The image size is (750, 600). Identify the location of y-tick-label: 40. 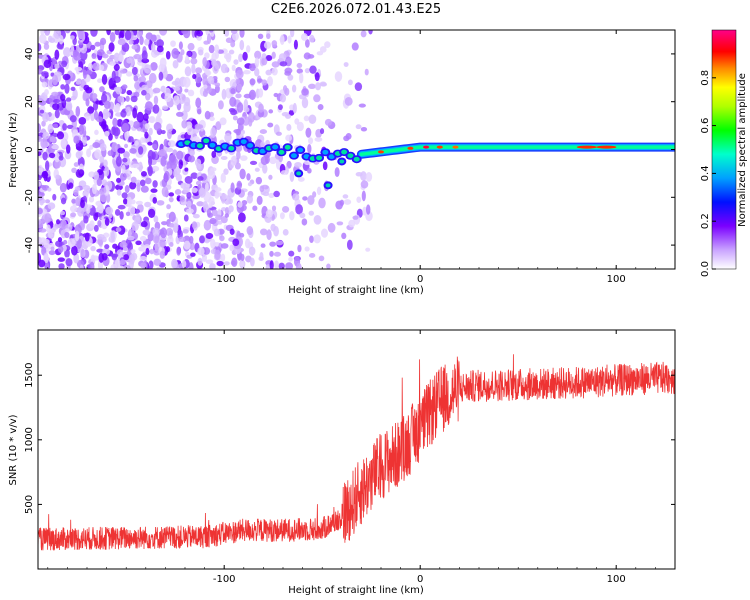
(29, 54).